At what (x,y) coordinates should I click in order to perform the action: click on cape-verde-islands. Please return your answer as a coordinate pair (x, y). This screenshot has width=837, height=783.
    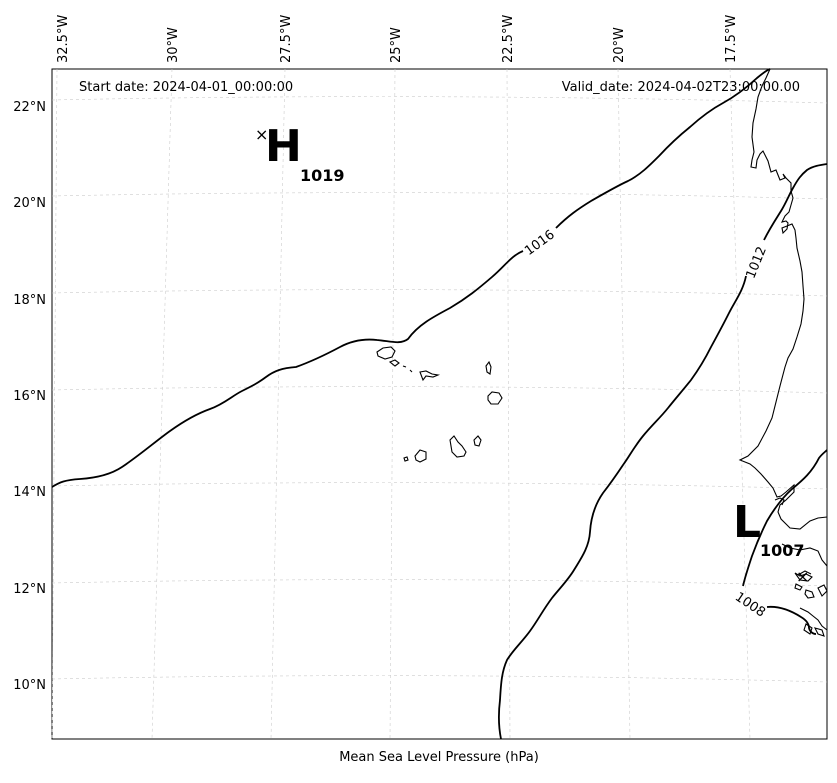
    Looking at the image, I should click on (439, 404).